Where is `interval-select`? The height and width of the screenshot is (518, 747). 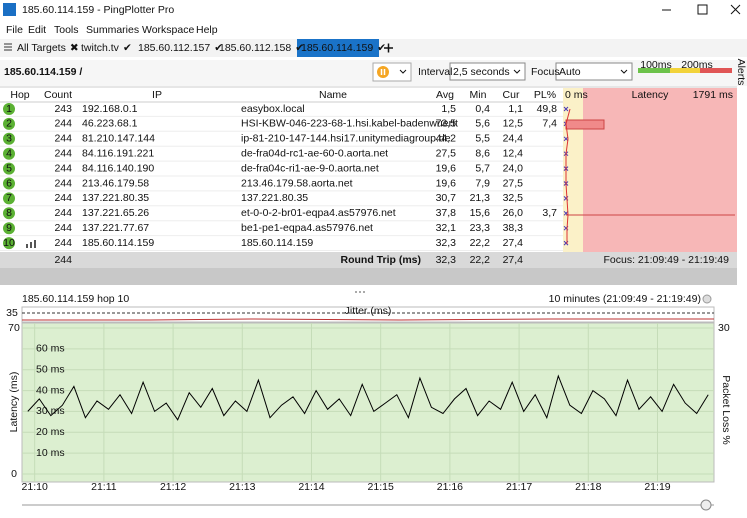
interval-select is located at coordinates (487, 71).